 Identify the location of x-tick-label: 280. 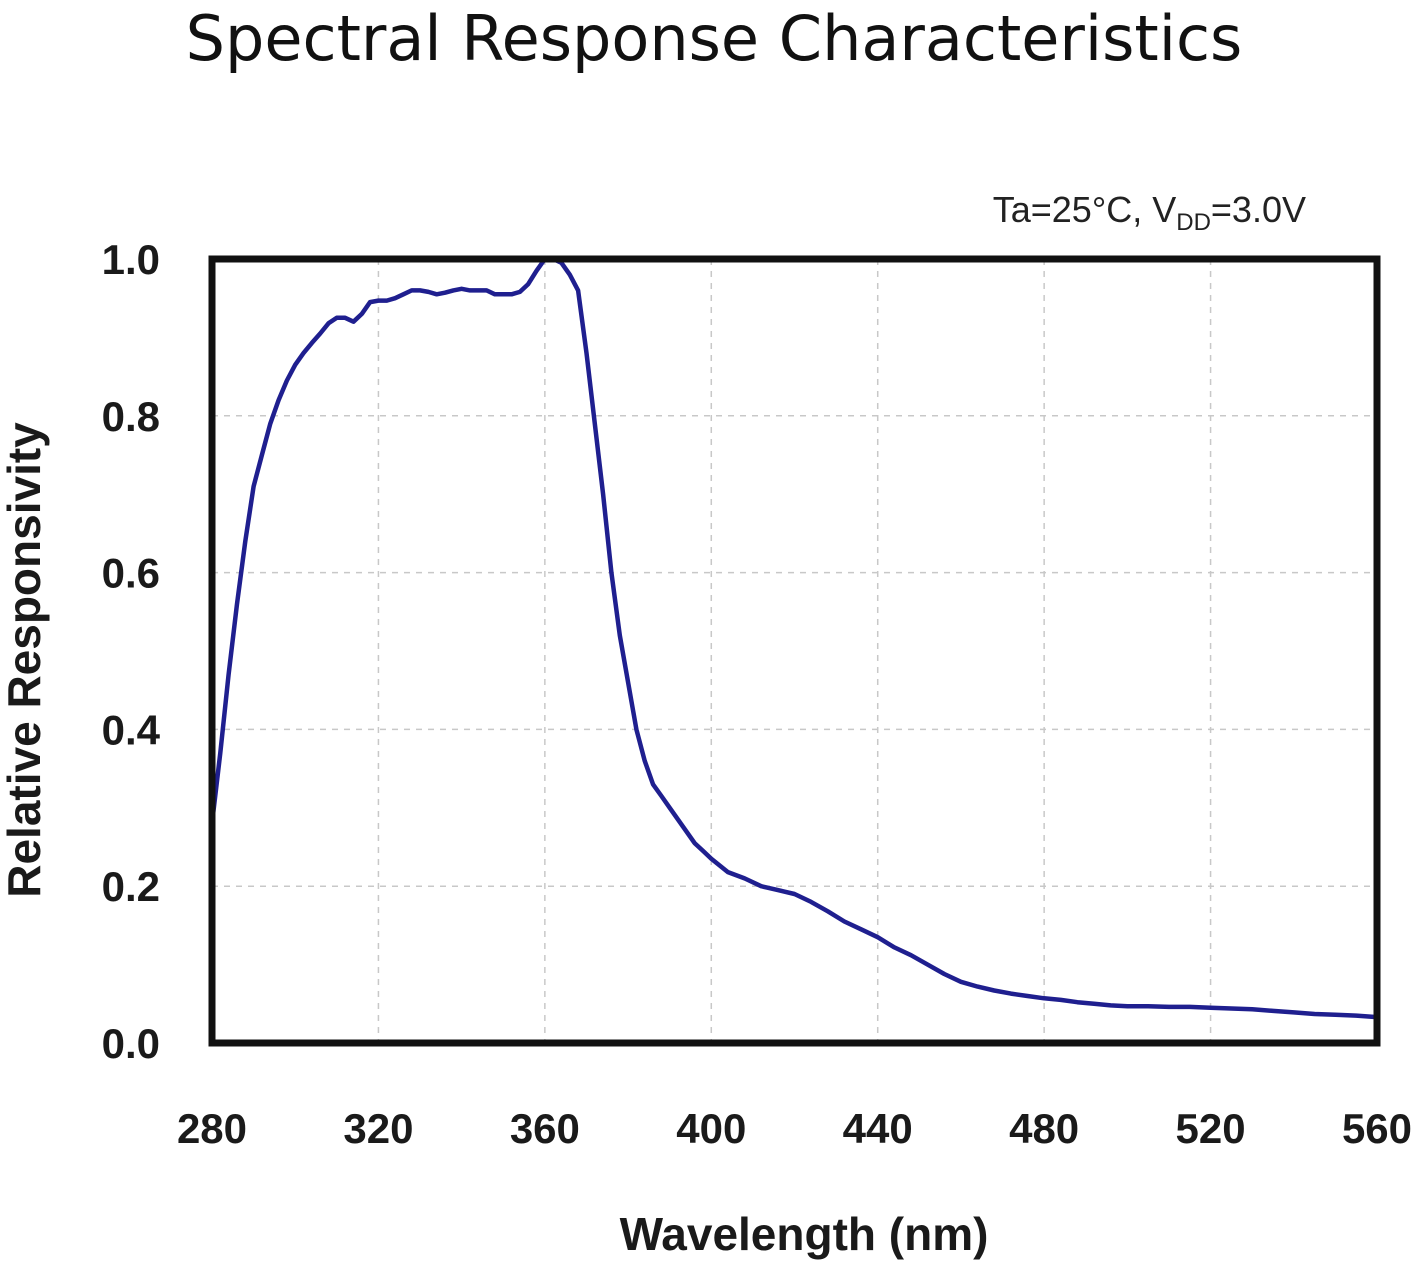
(212, 1128).